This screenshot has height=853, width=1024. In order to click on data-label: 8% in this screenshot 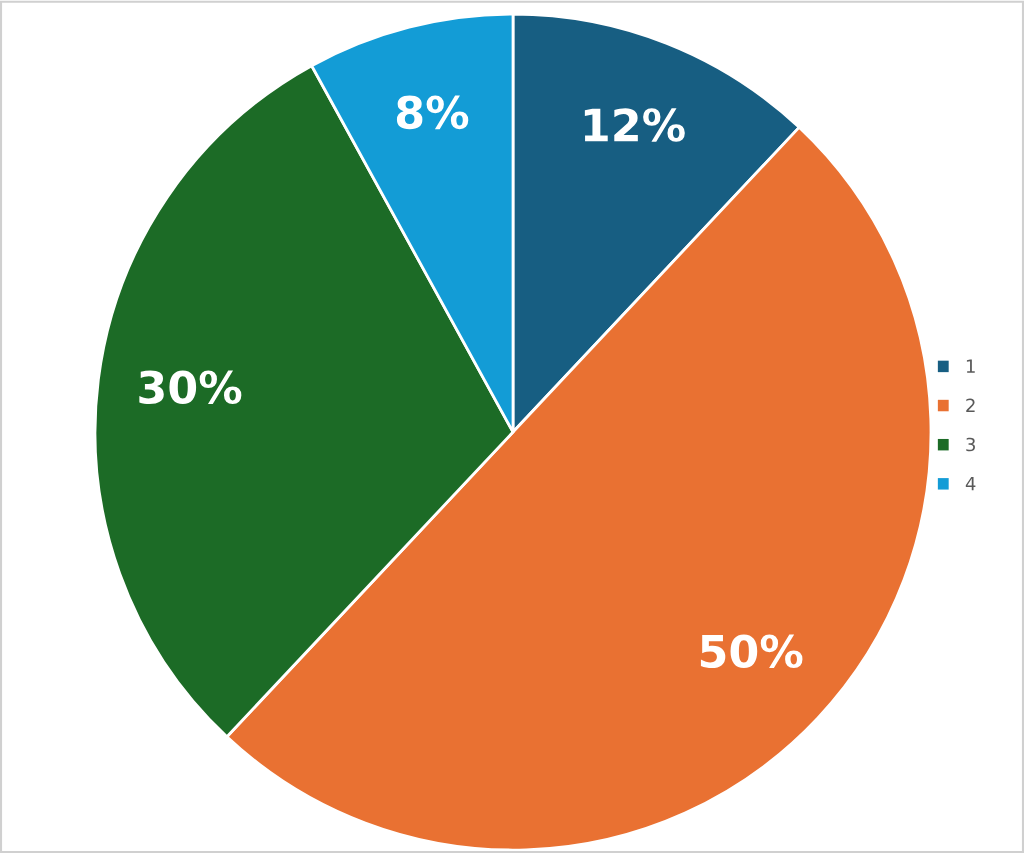, I will do `click(432, 112)`.